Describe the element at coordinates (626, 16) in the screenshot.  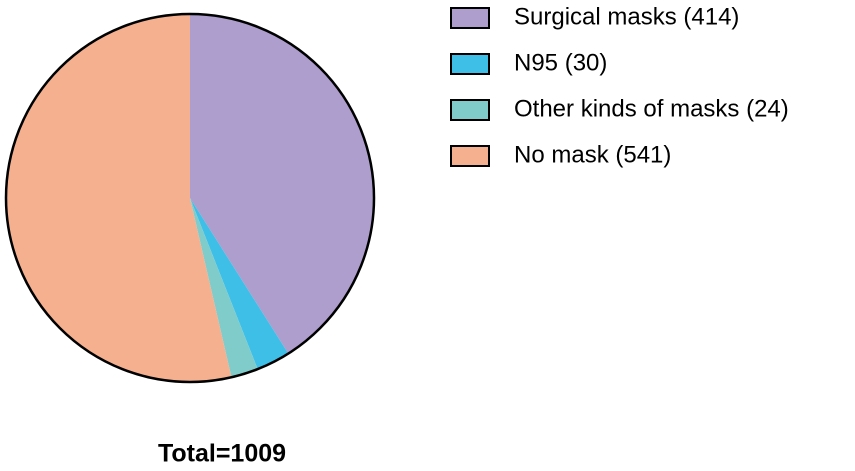
I see `legend-label: Surgical masks (414)` at that location.